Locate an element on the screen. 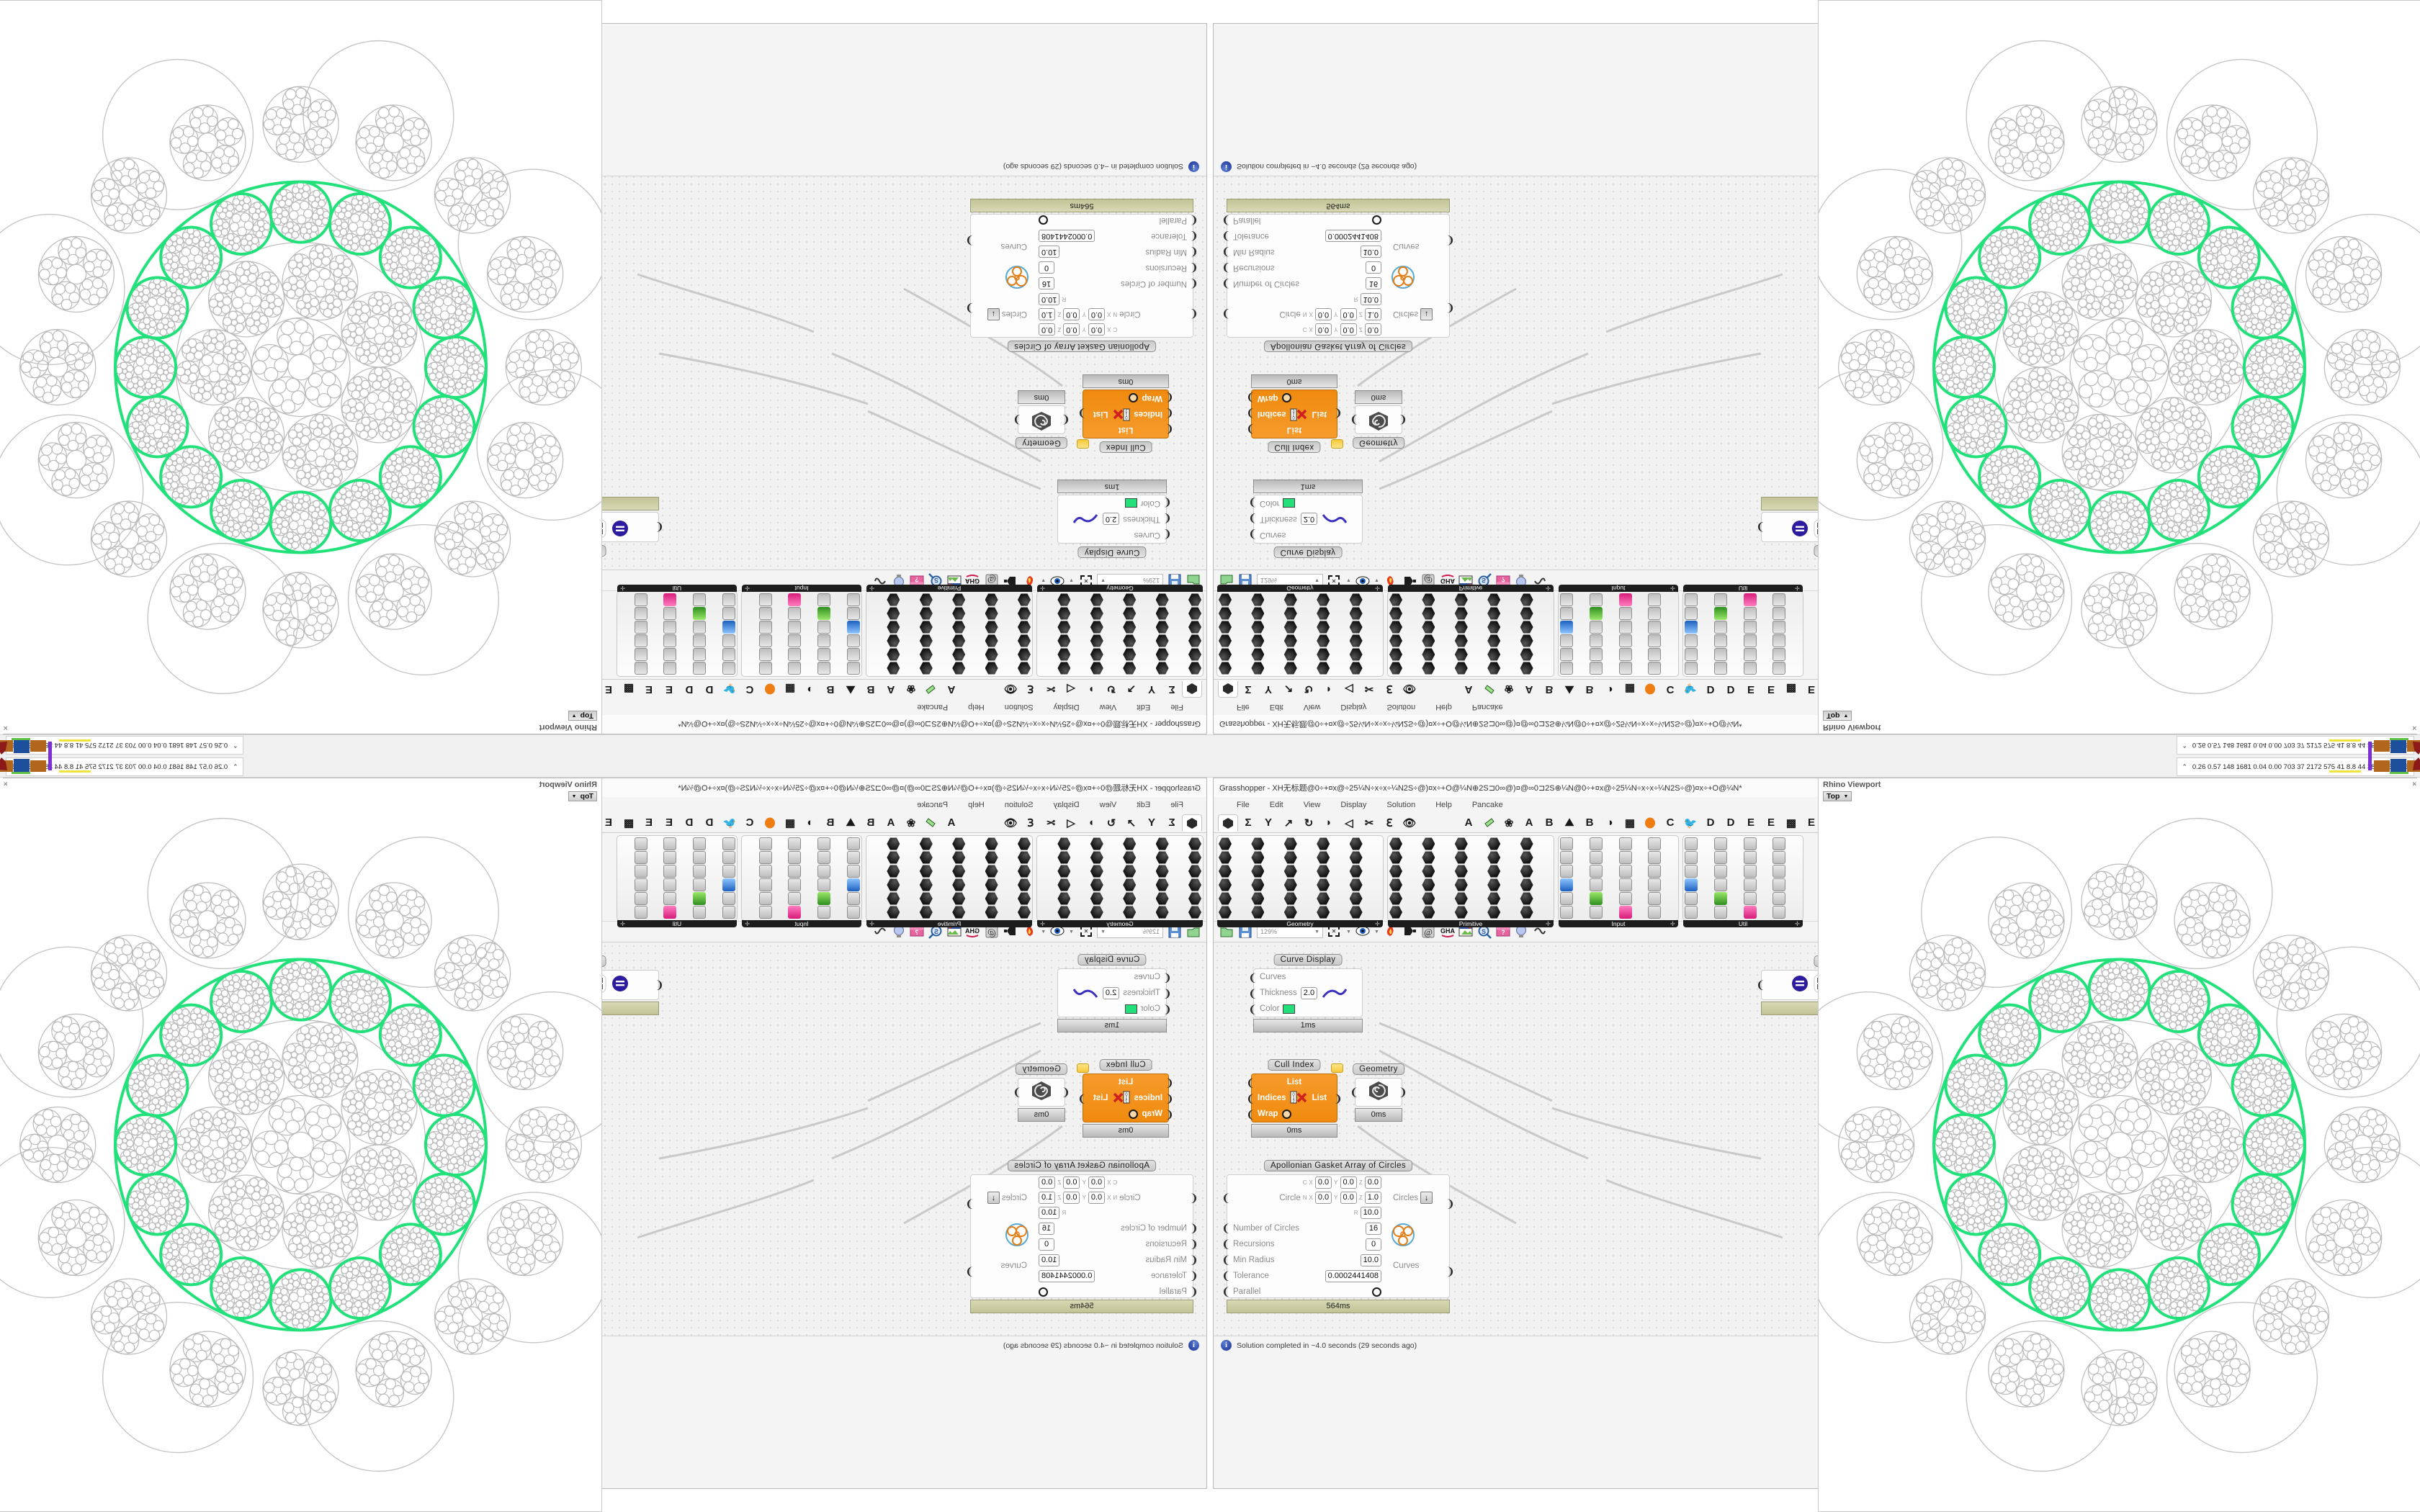 This screenshot has height=1512, width=2420. ribbon-category-tabs: Σ Υ ↗ ↻ ◗ ◁ ✂ ℇ 👁 A ❀ A B is located at coordinates (605, 689).